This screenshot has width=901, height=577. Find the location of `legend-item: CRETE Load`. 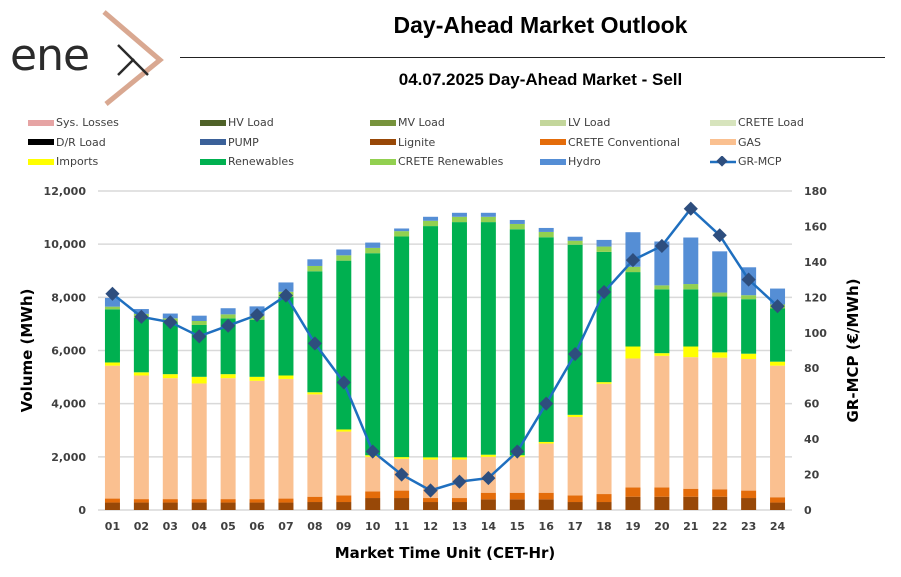

legend-item: CRETE Load is located at coordinates (757, 122).